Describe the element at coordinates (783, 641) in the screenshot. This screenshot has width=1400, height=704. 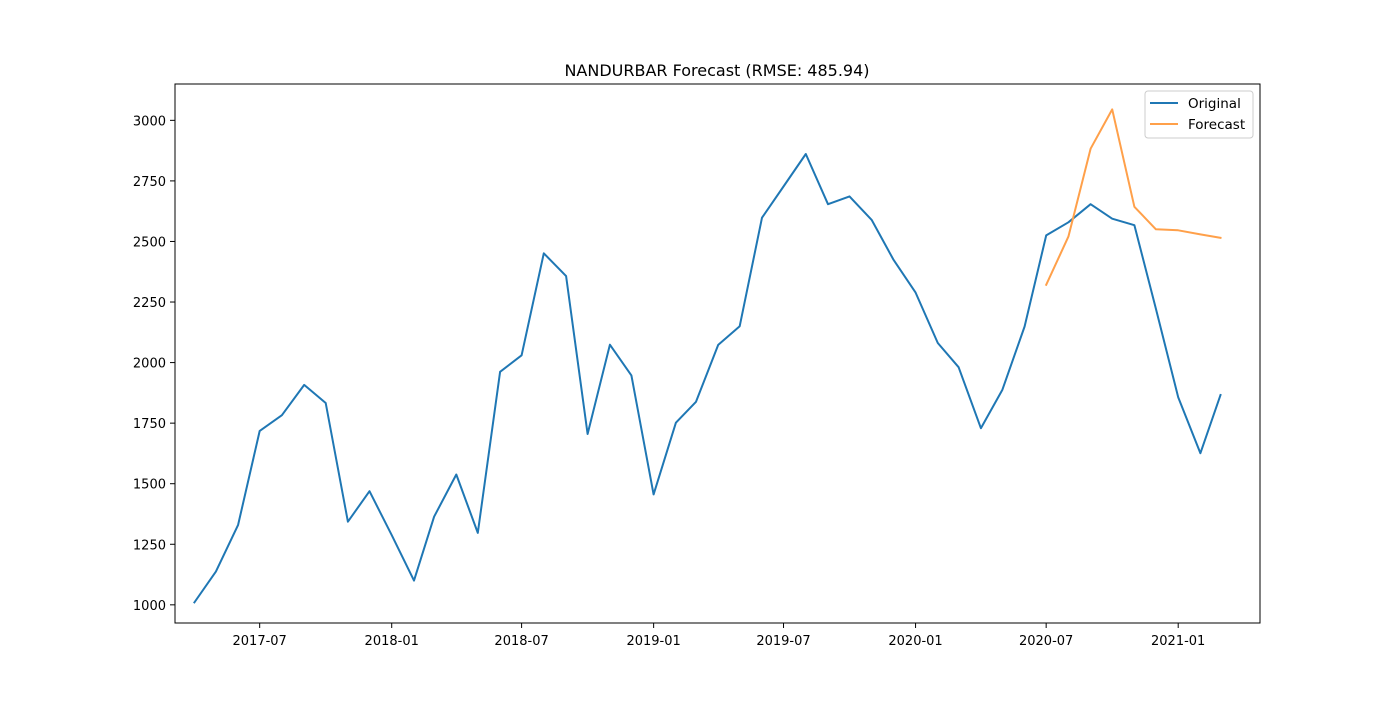
I see `x-tick-label: 2019-07` at that location.